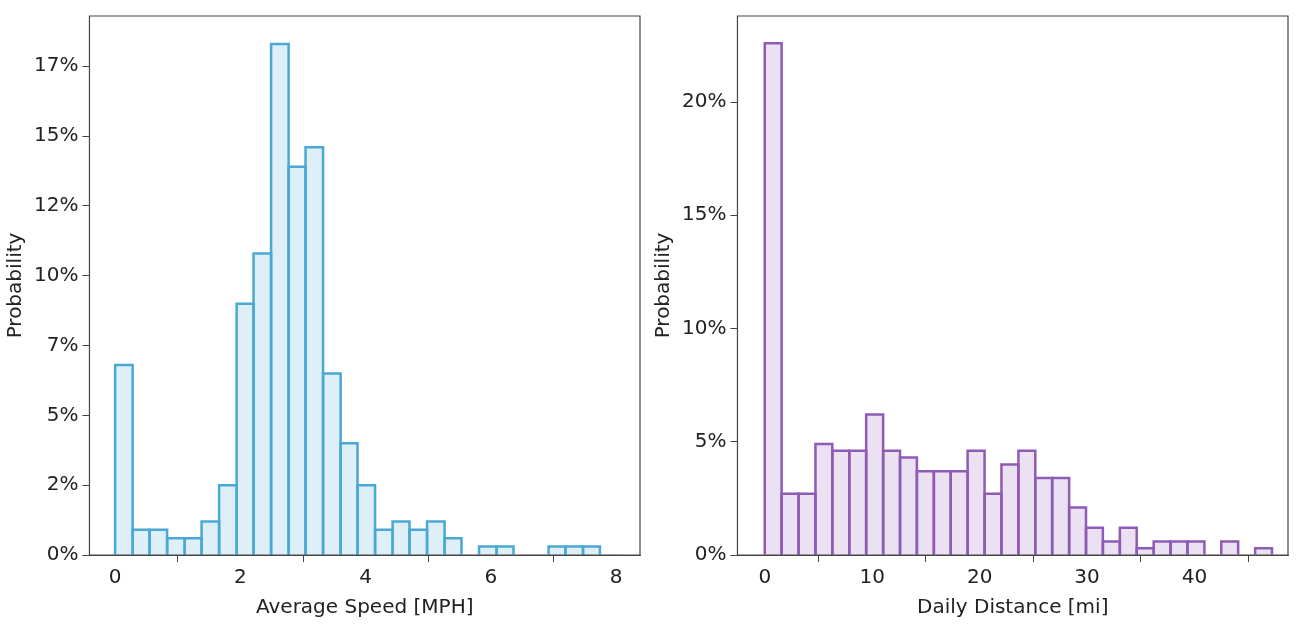 The width and height of the screenshot is (1296, 624). What do you see at coordinates (366, 576) in the screenshot?
I see `x-tick-label: 4` at bounding box center [366, 576].